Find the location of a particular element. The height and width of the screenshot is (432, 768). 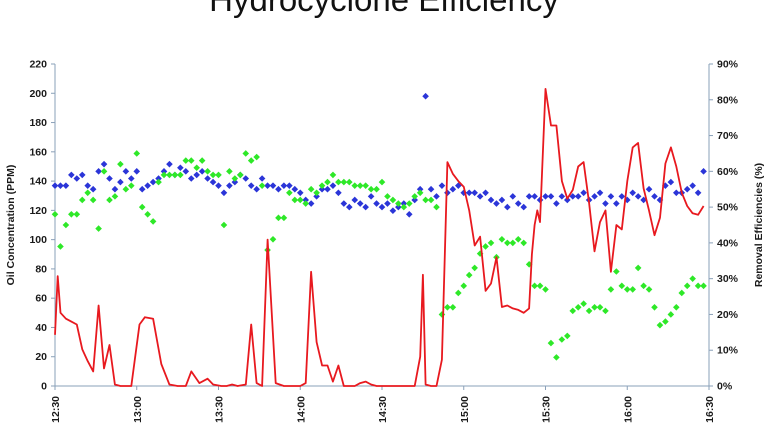

y2-tick-label: 0% is located at coordinates (725, 387).